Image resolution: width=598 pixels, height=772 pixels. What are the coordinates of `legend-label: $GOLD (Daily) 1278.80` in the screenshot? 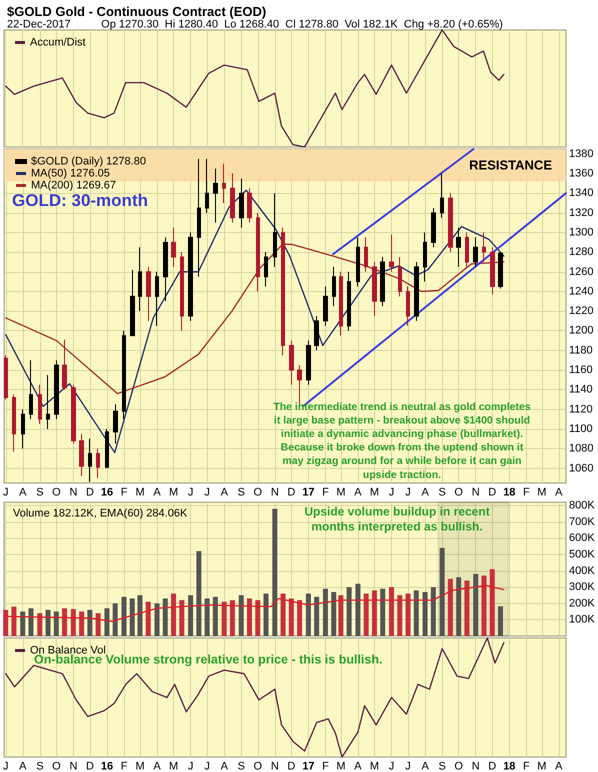 It's located at (88, 162).